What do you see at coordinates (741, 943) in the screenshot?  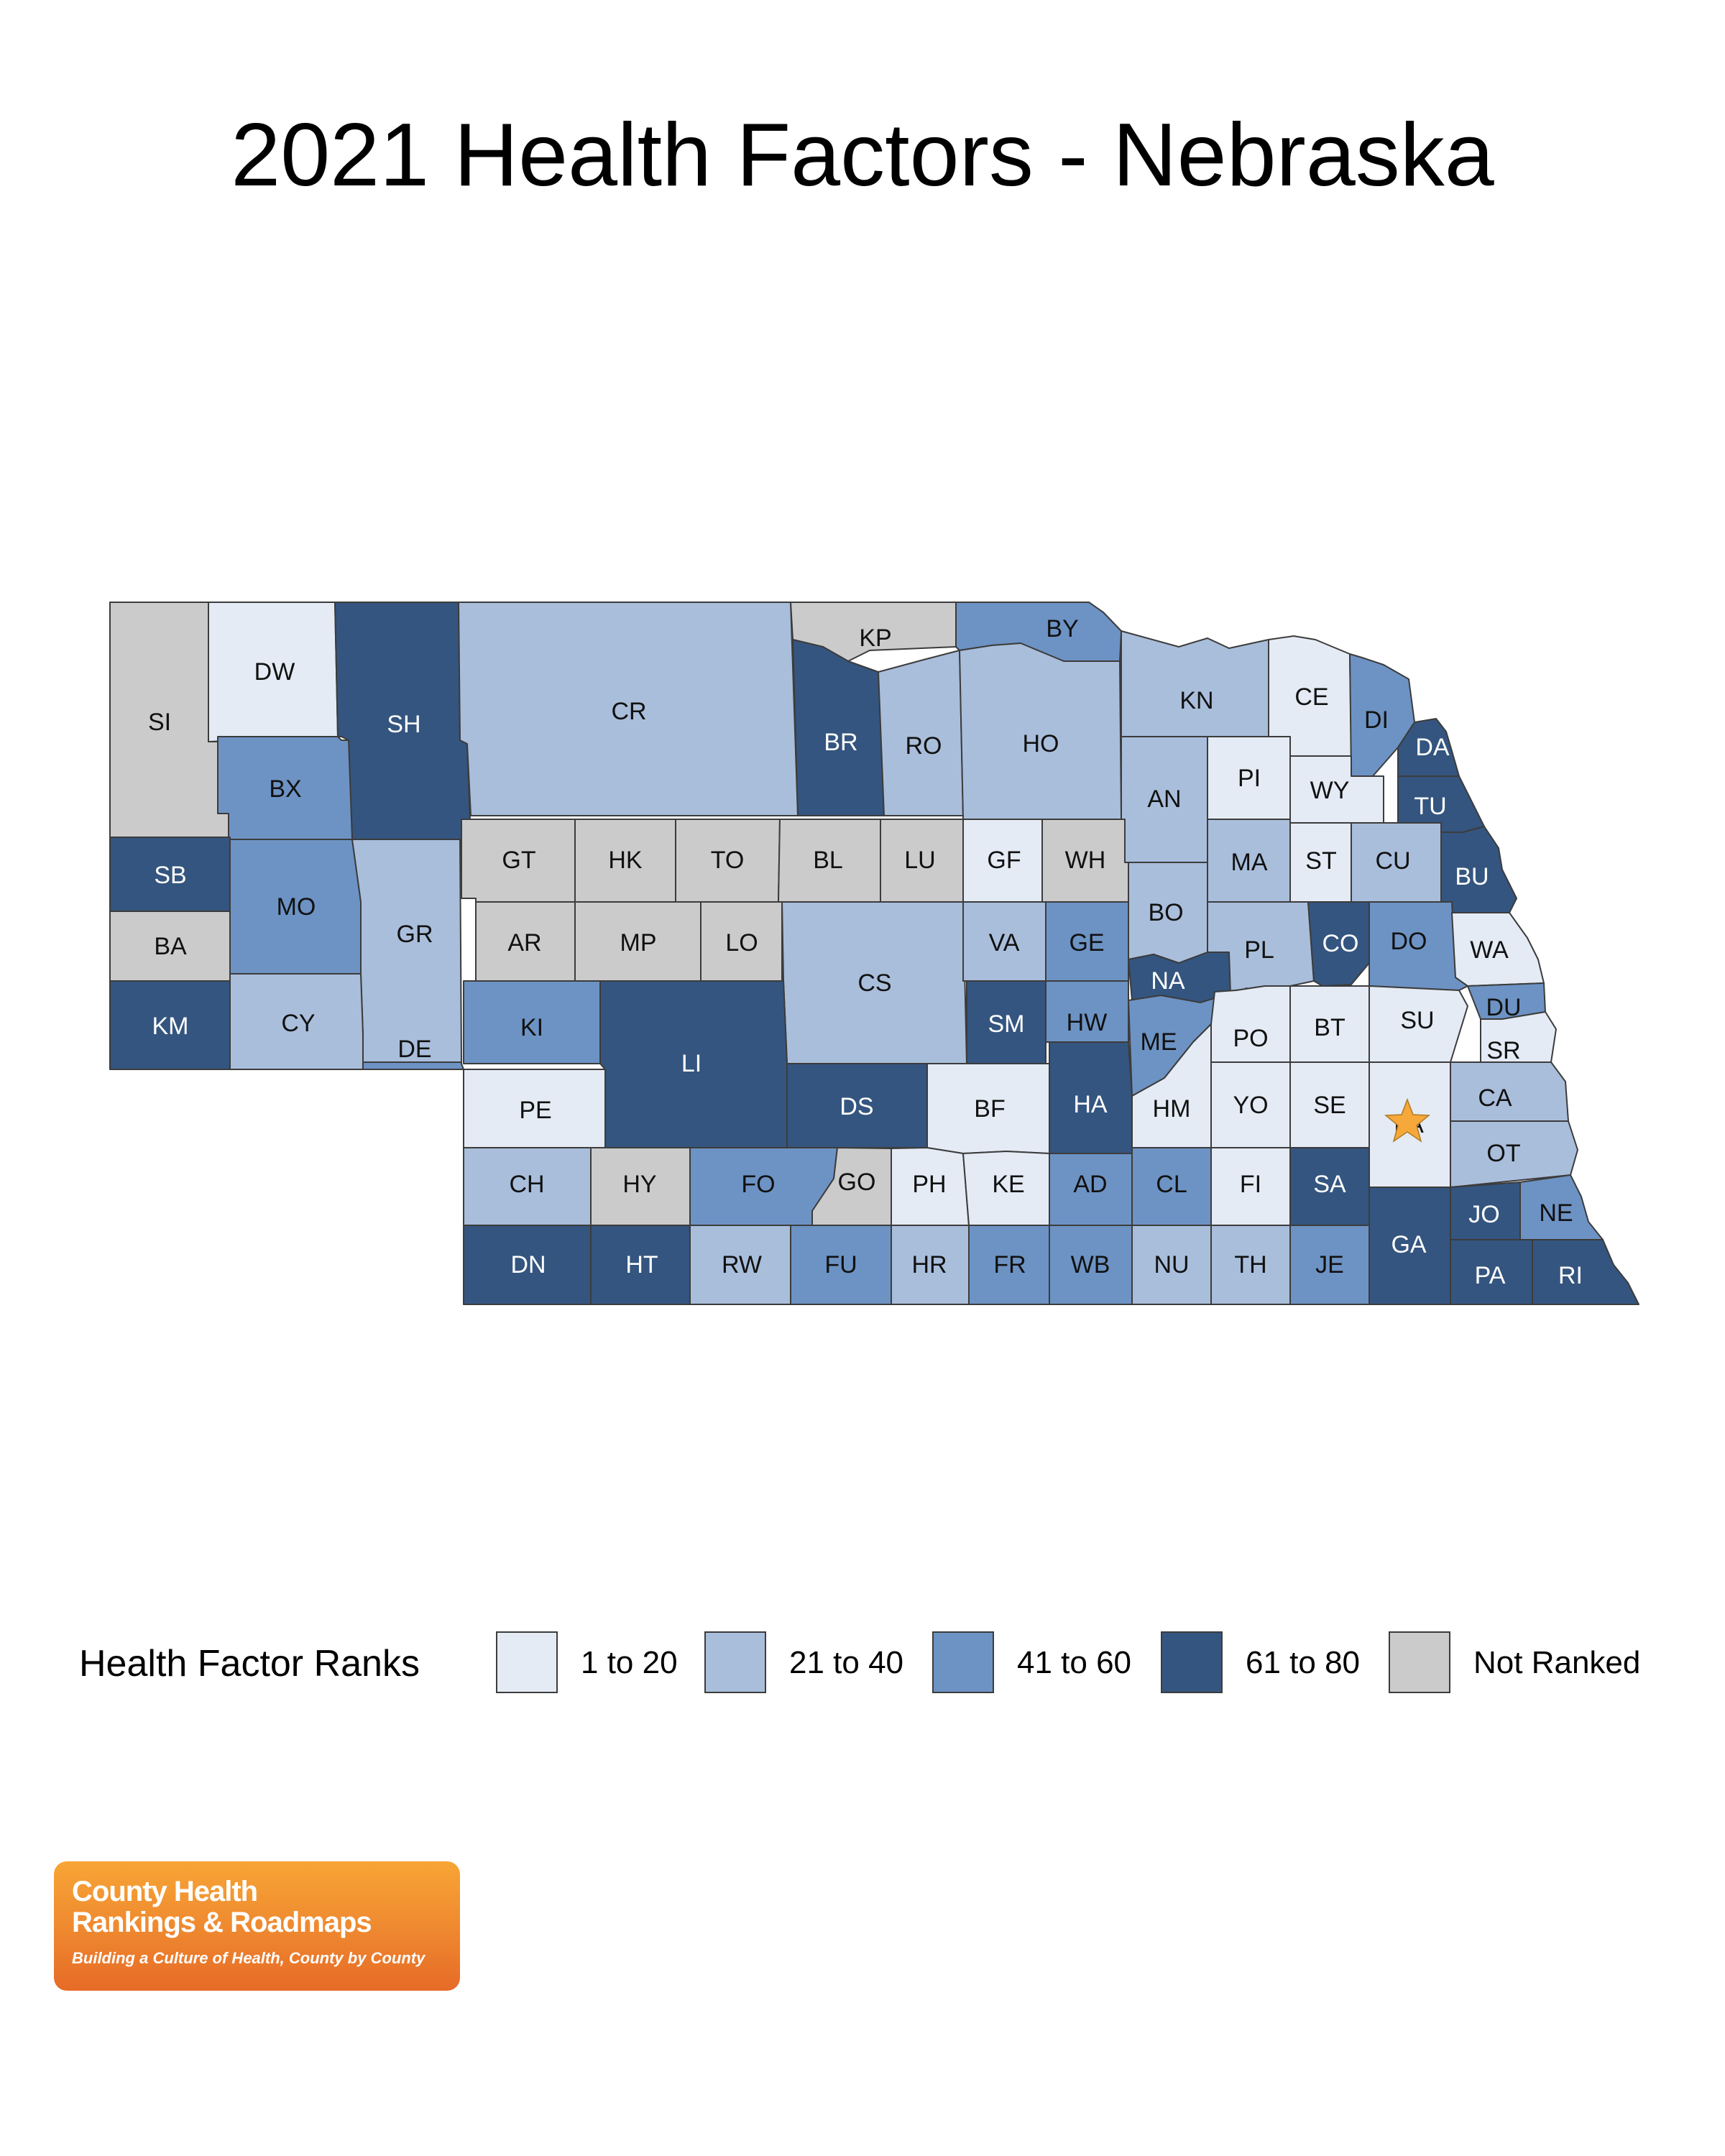 I see `county-label-lo: LO` at bounding box center [741, 943].